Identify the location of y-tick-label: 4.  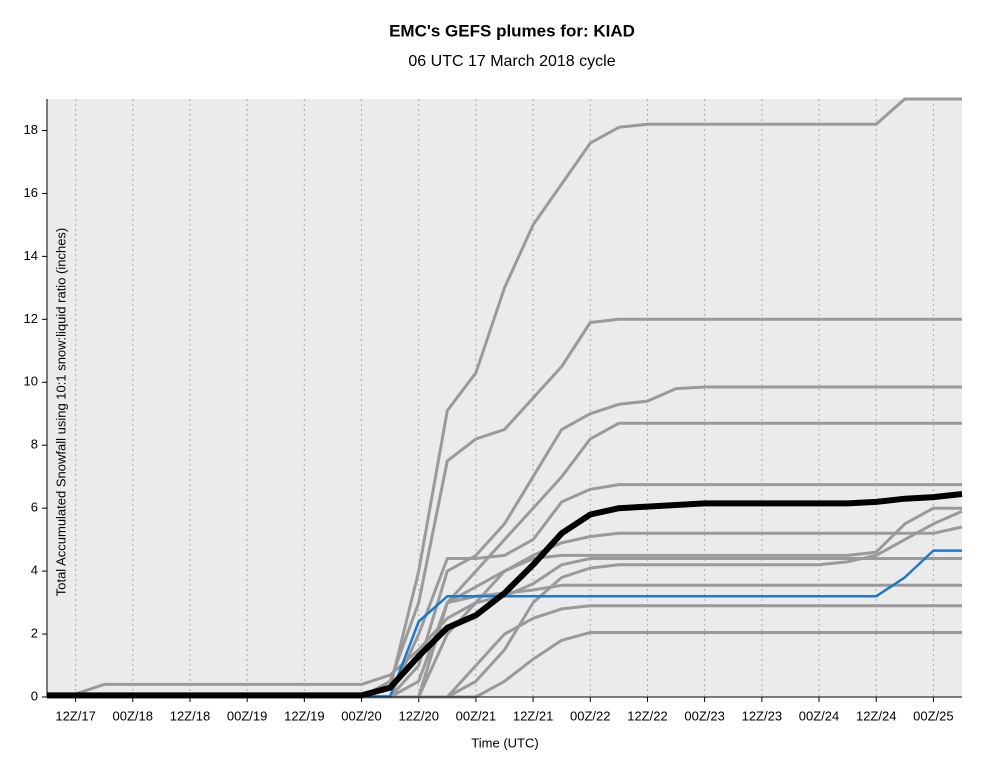
(34, 570).